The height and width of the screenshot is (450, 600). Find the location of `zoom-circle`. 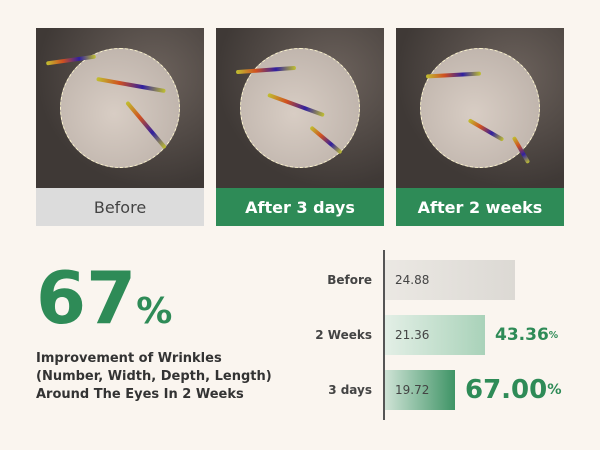

zoom-circle is located at coordinates (120, 108).